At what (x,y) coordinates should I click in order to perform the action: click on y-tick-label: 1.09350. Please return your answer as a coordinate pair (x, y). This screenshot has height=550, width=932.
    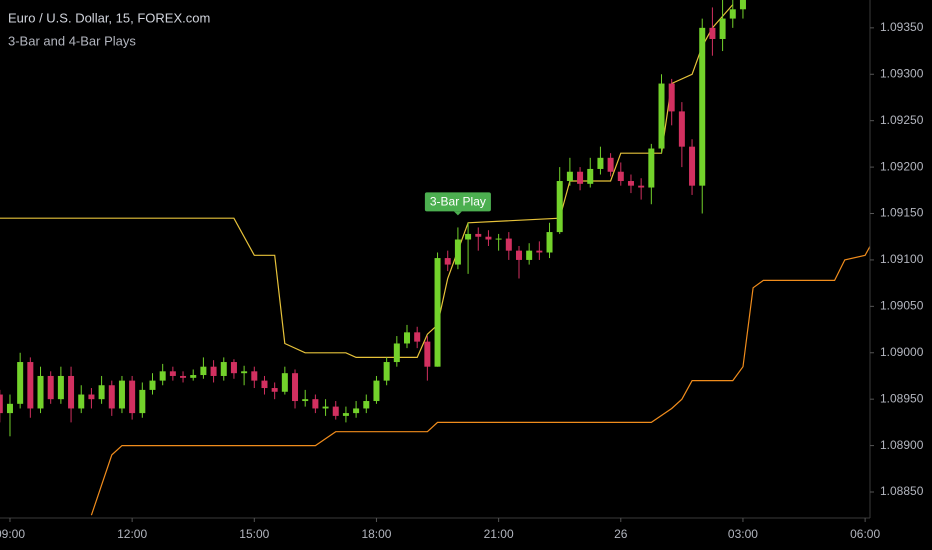
    Looking at the image, I should click on (902, 27).